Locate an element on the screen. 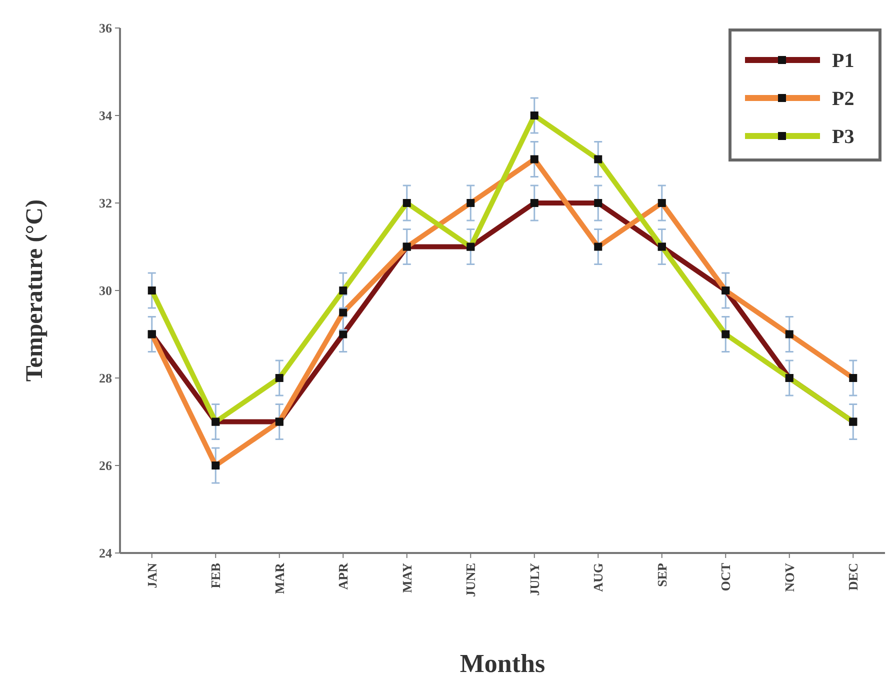 The height and width of the screenshot is (681, 888). x-tick-label: FEB is located at coordinates (216, 575).